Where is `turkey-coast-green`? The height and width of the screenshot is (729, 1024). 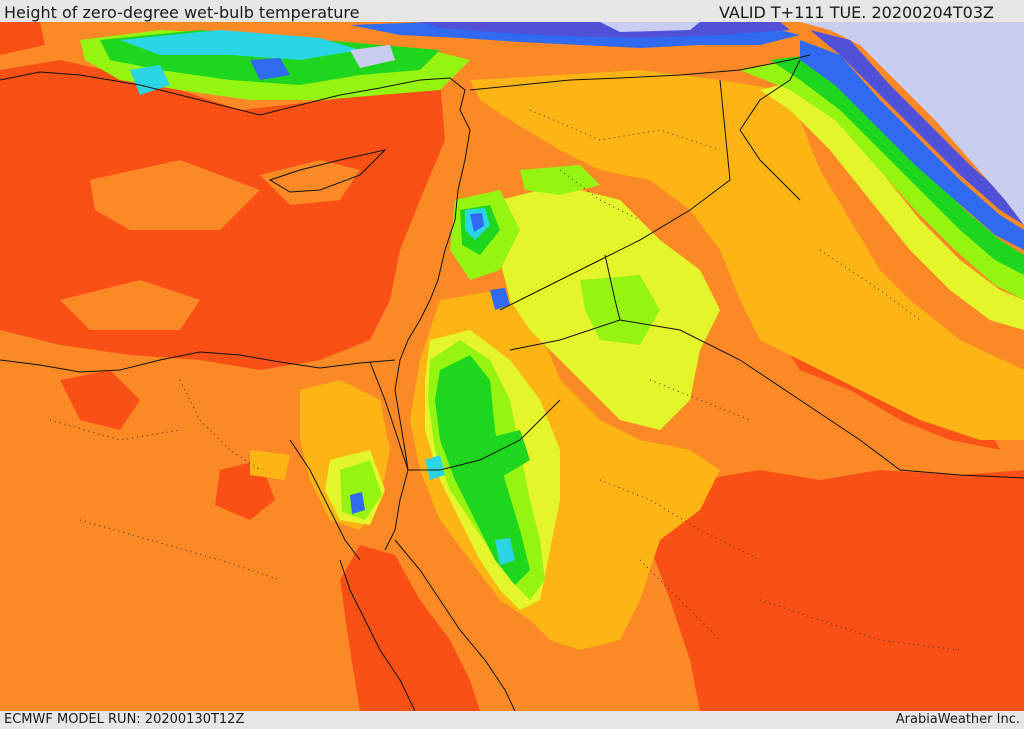
turkey-coast-green is located at coordinates (897, 165).